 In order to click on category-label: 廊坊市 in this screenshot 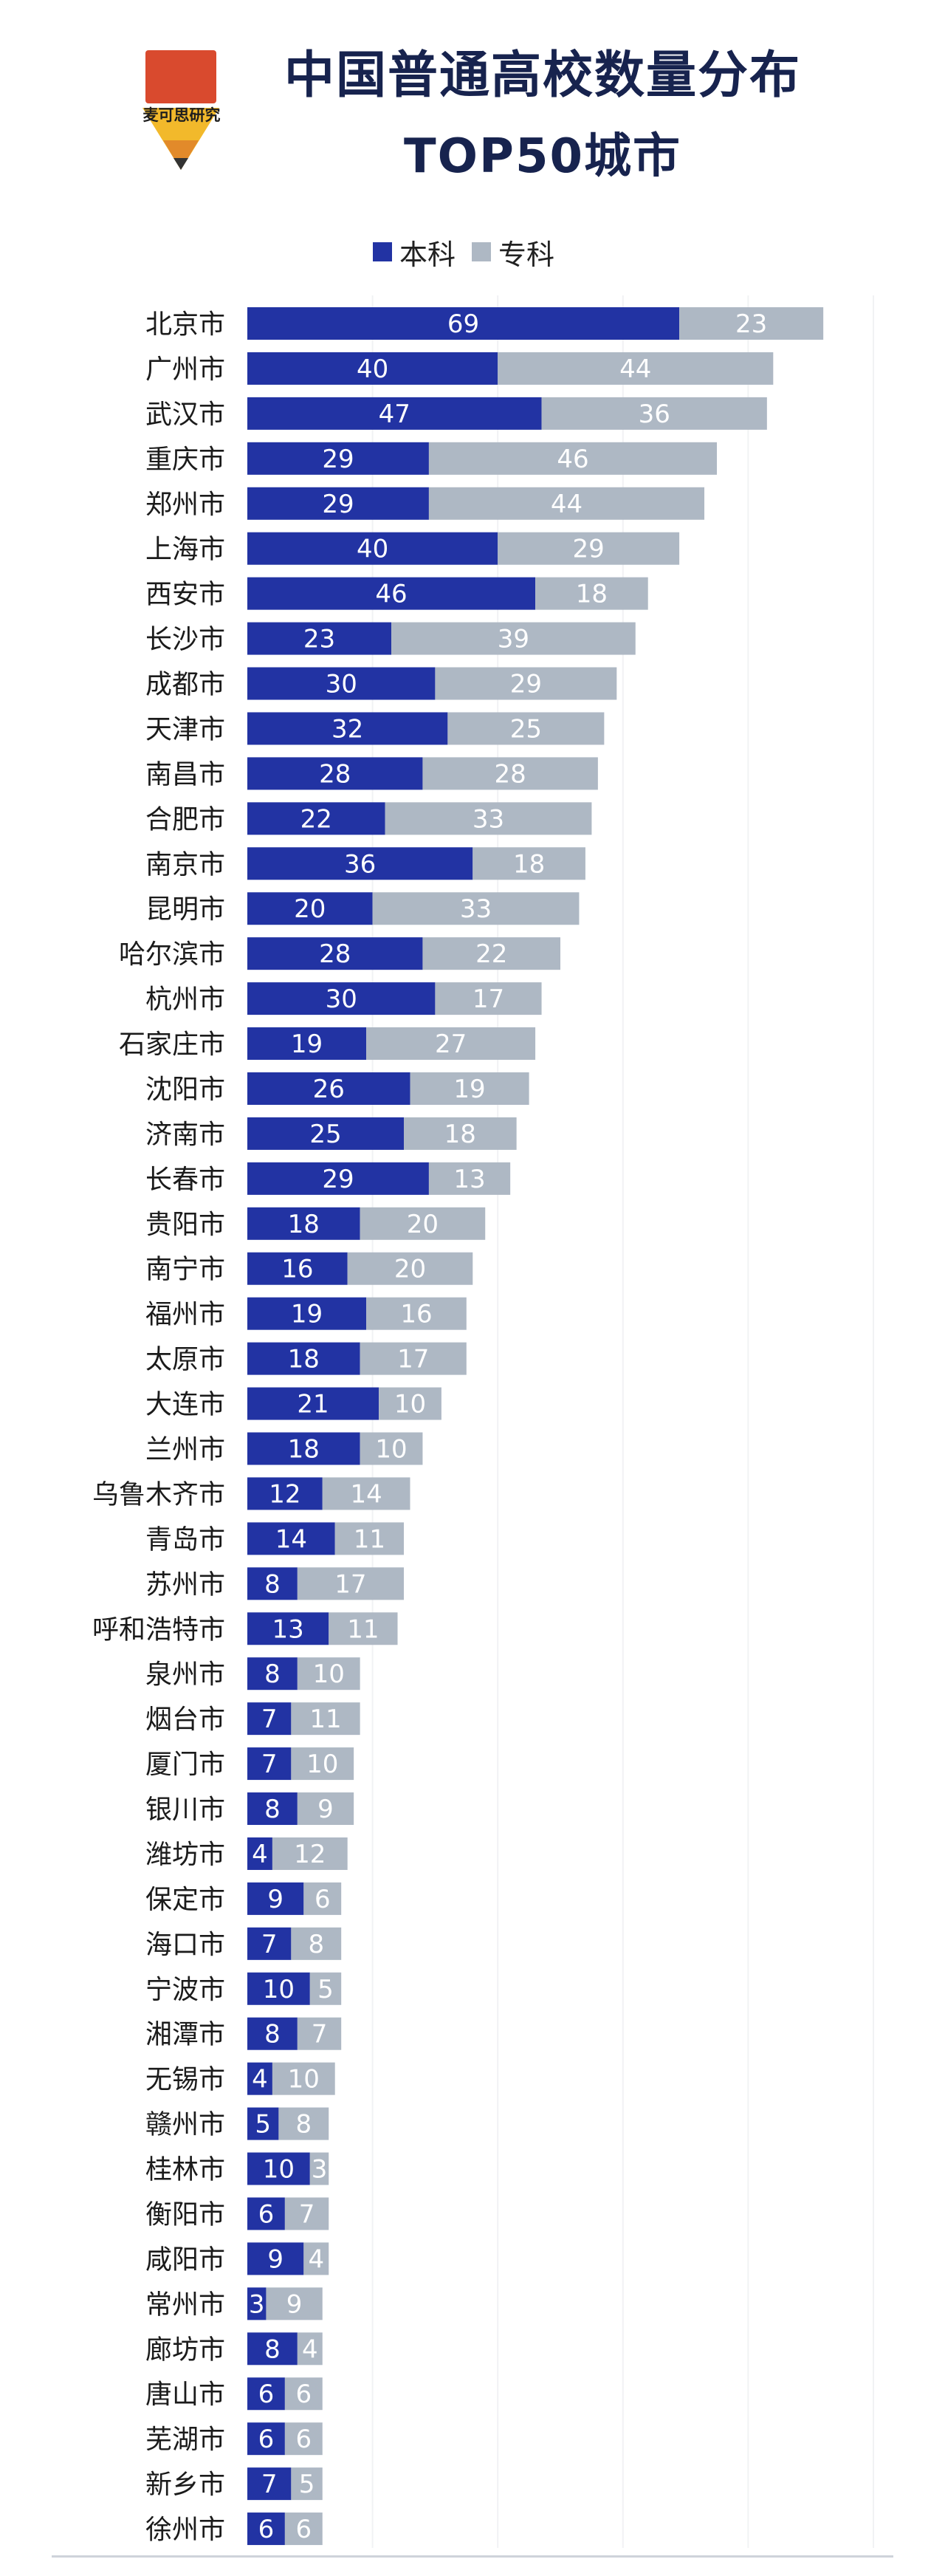, I will do `click(185, 2349)`.